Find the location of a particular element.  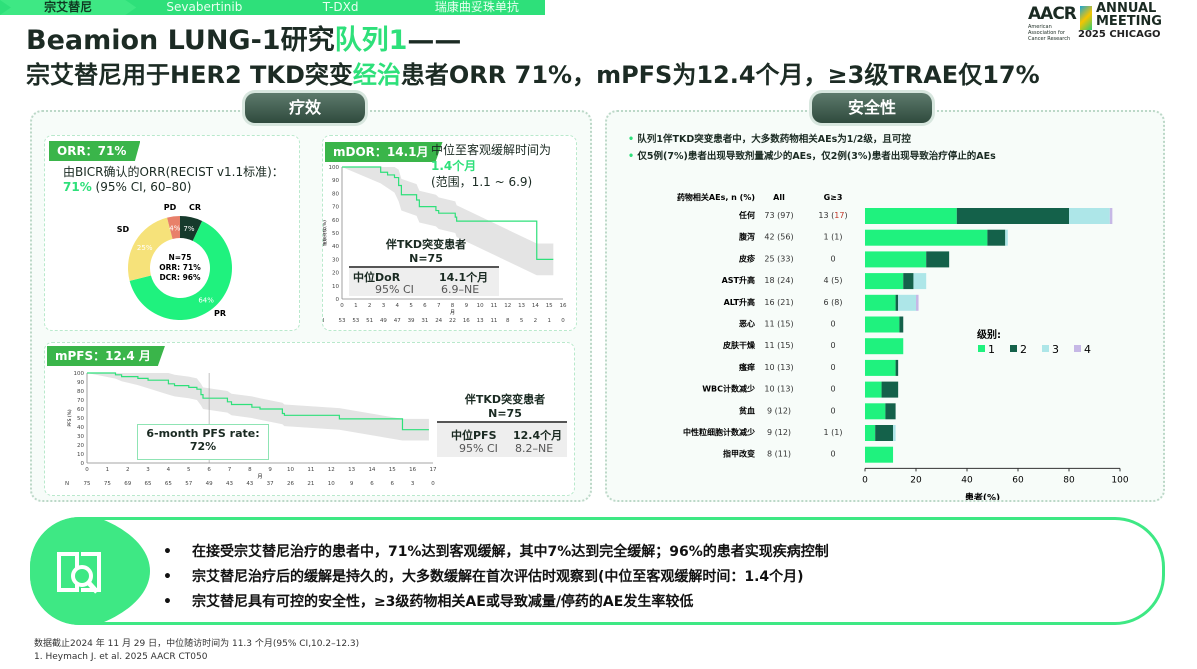

y-tick: 40 is located at coordinates (80, 428).